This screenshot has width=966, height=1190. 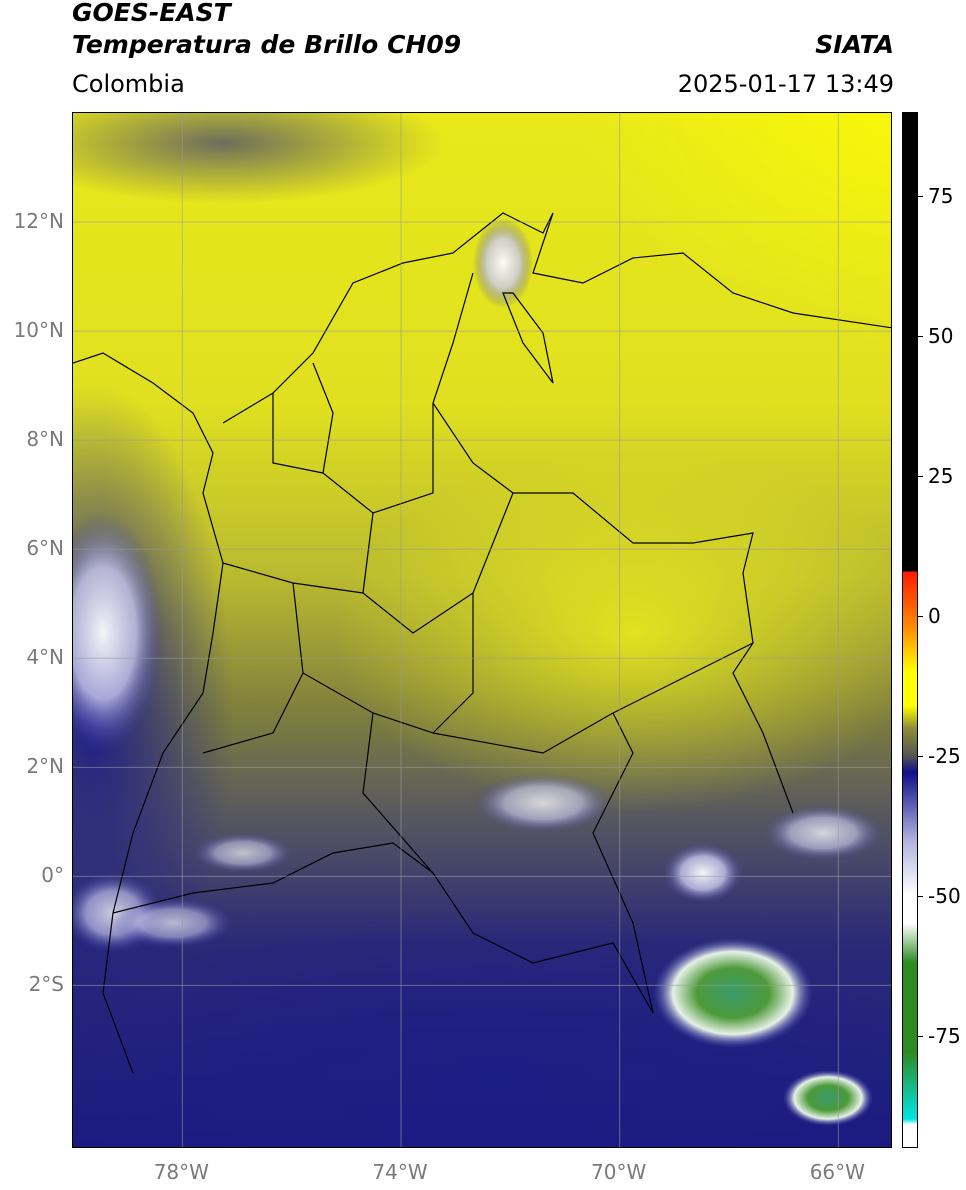 I want to click on region-label: Colombia, so click(x=128, y=84).